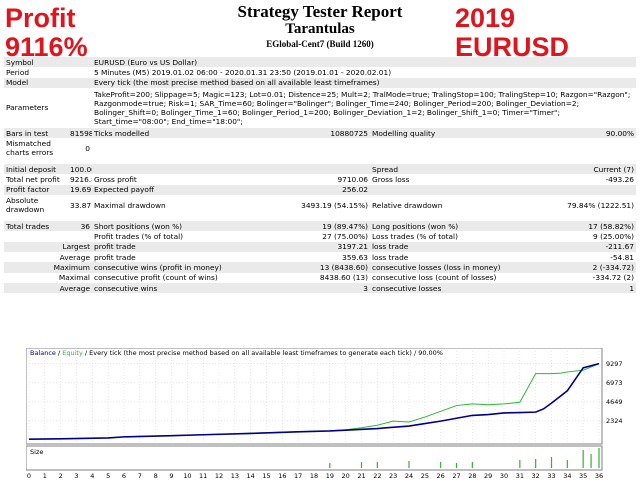 This screenshot has height=480, width=640. What do you see at coordinates (160, 190) in the screenshot?
I see `expected-payoff-label: Expected payoff` at bounding box center [160, 190].